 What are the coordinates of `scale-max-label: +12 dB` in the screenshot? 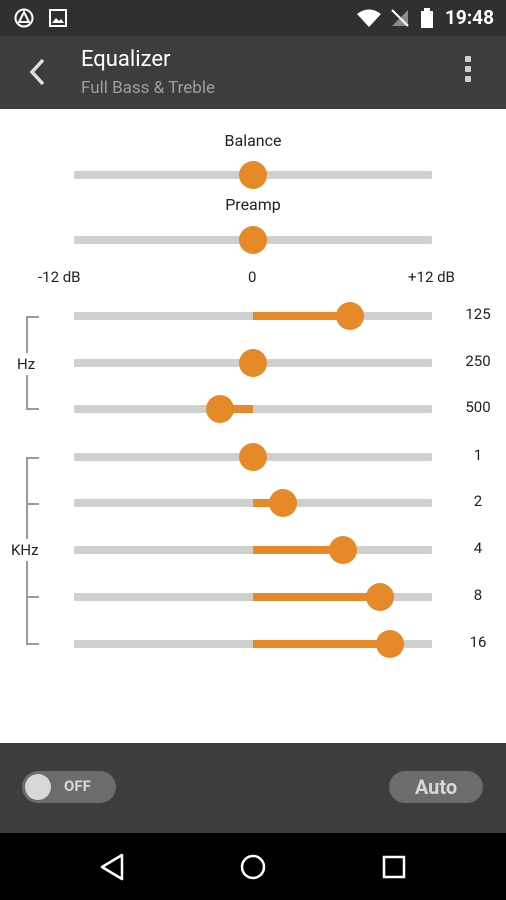 It's located at (431, 277).